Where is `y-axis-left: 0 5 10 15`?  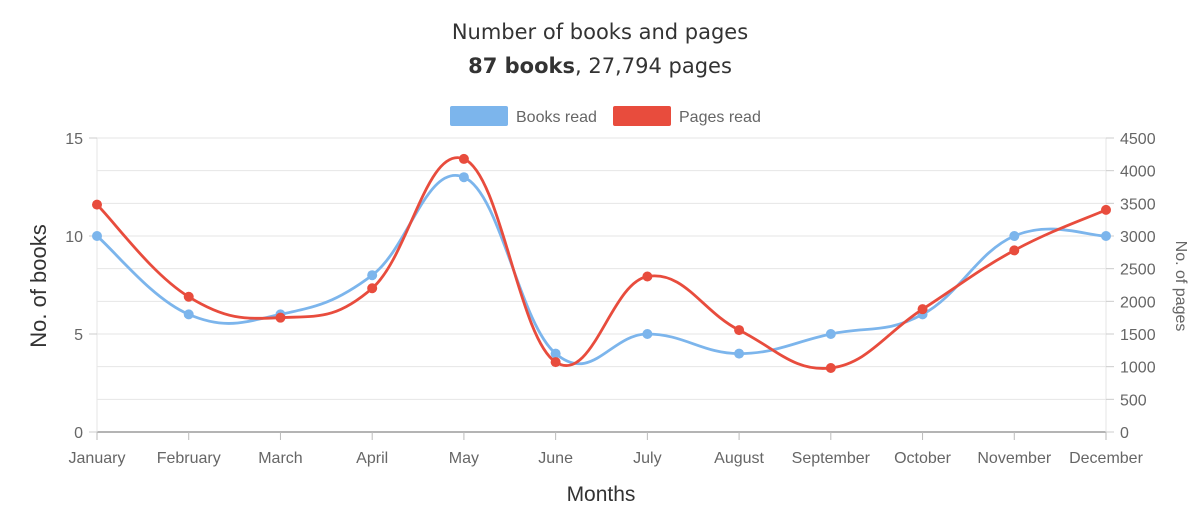
y-axis-left: 0 5 10 15 is located at coordinates (81, 286).